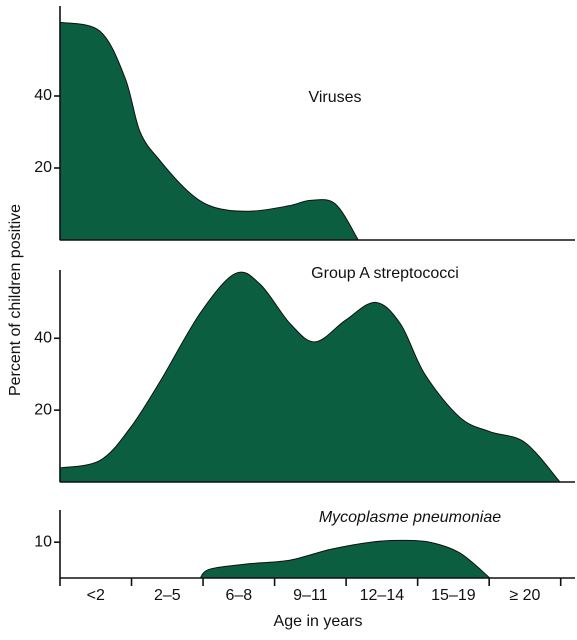 Image resolution: width=577 pixels, height=640 pixels. I want to click on y-axis-label: Percent of children positive, so click(15, 300).